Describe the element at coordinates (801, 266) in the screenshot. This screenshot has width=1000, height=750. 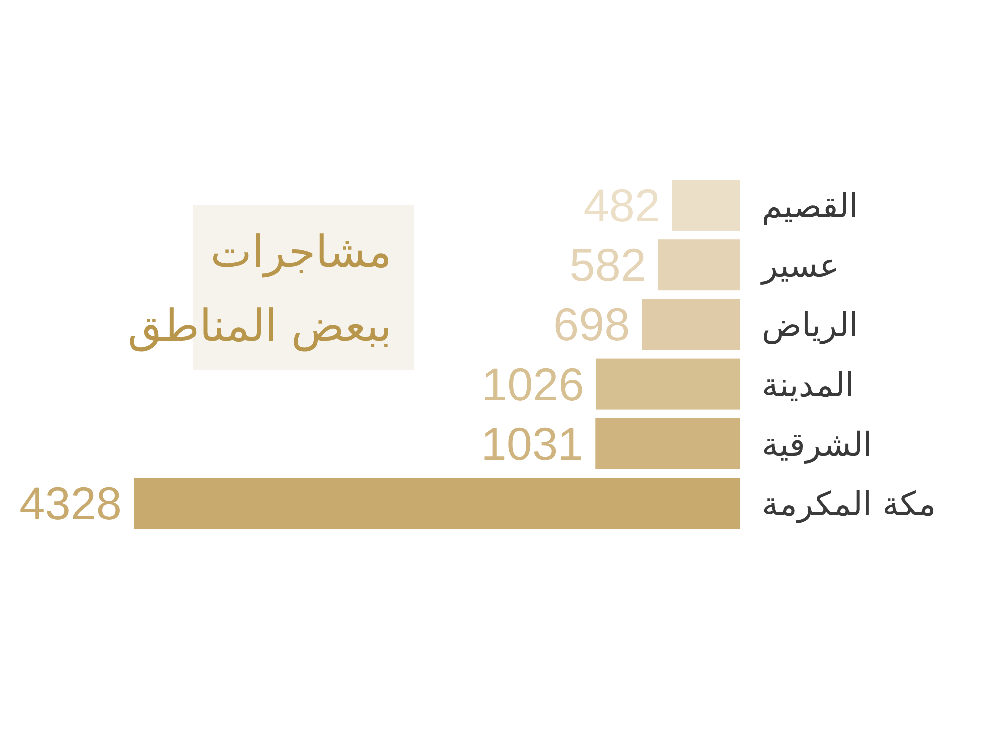
I see `category-label: عسير` at that location.